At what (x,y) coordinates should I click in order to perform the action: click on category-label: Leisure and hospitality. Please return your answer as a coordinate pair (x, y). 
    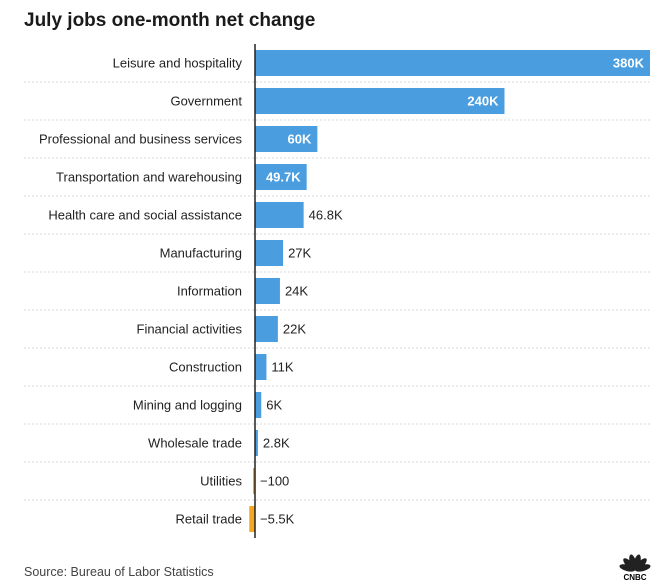
    Looking at the image, I should click on (178, 63).